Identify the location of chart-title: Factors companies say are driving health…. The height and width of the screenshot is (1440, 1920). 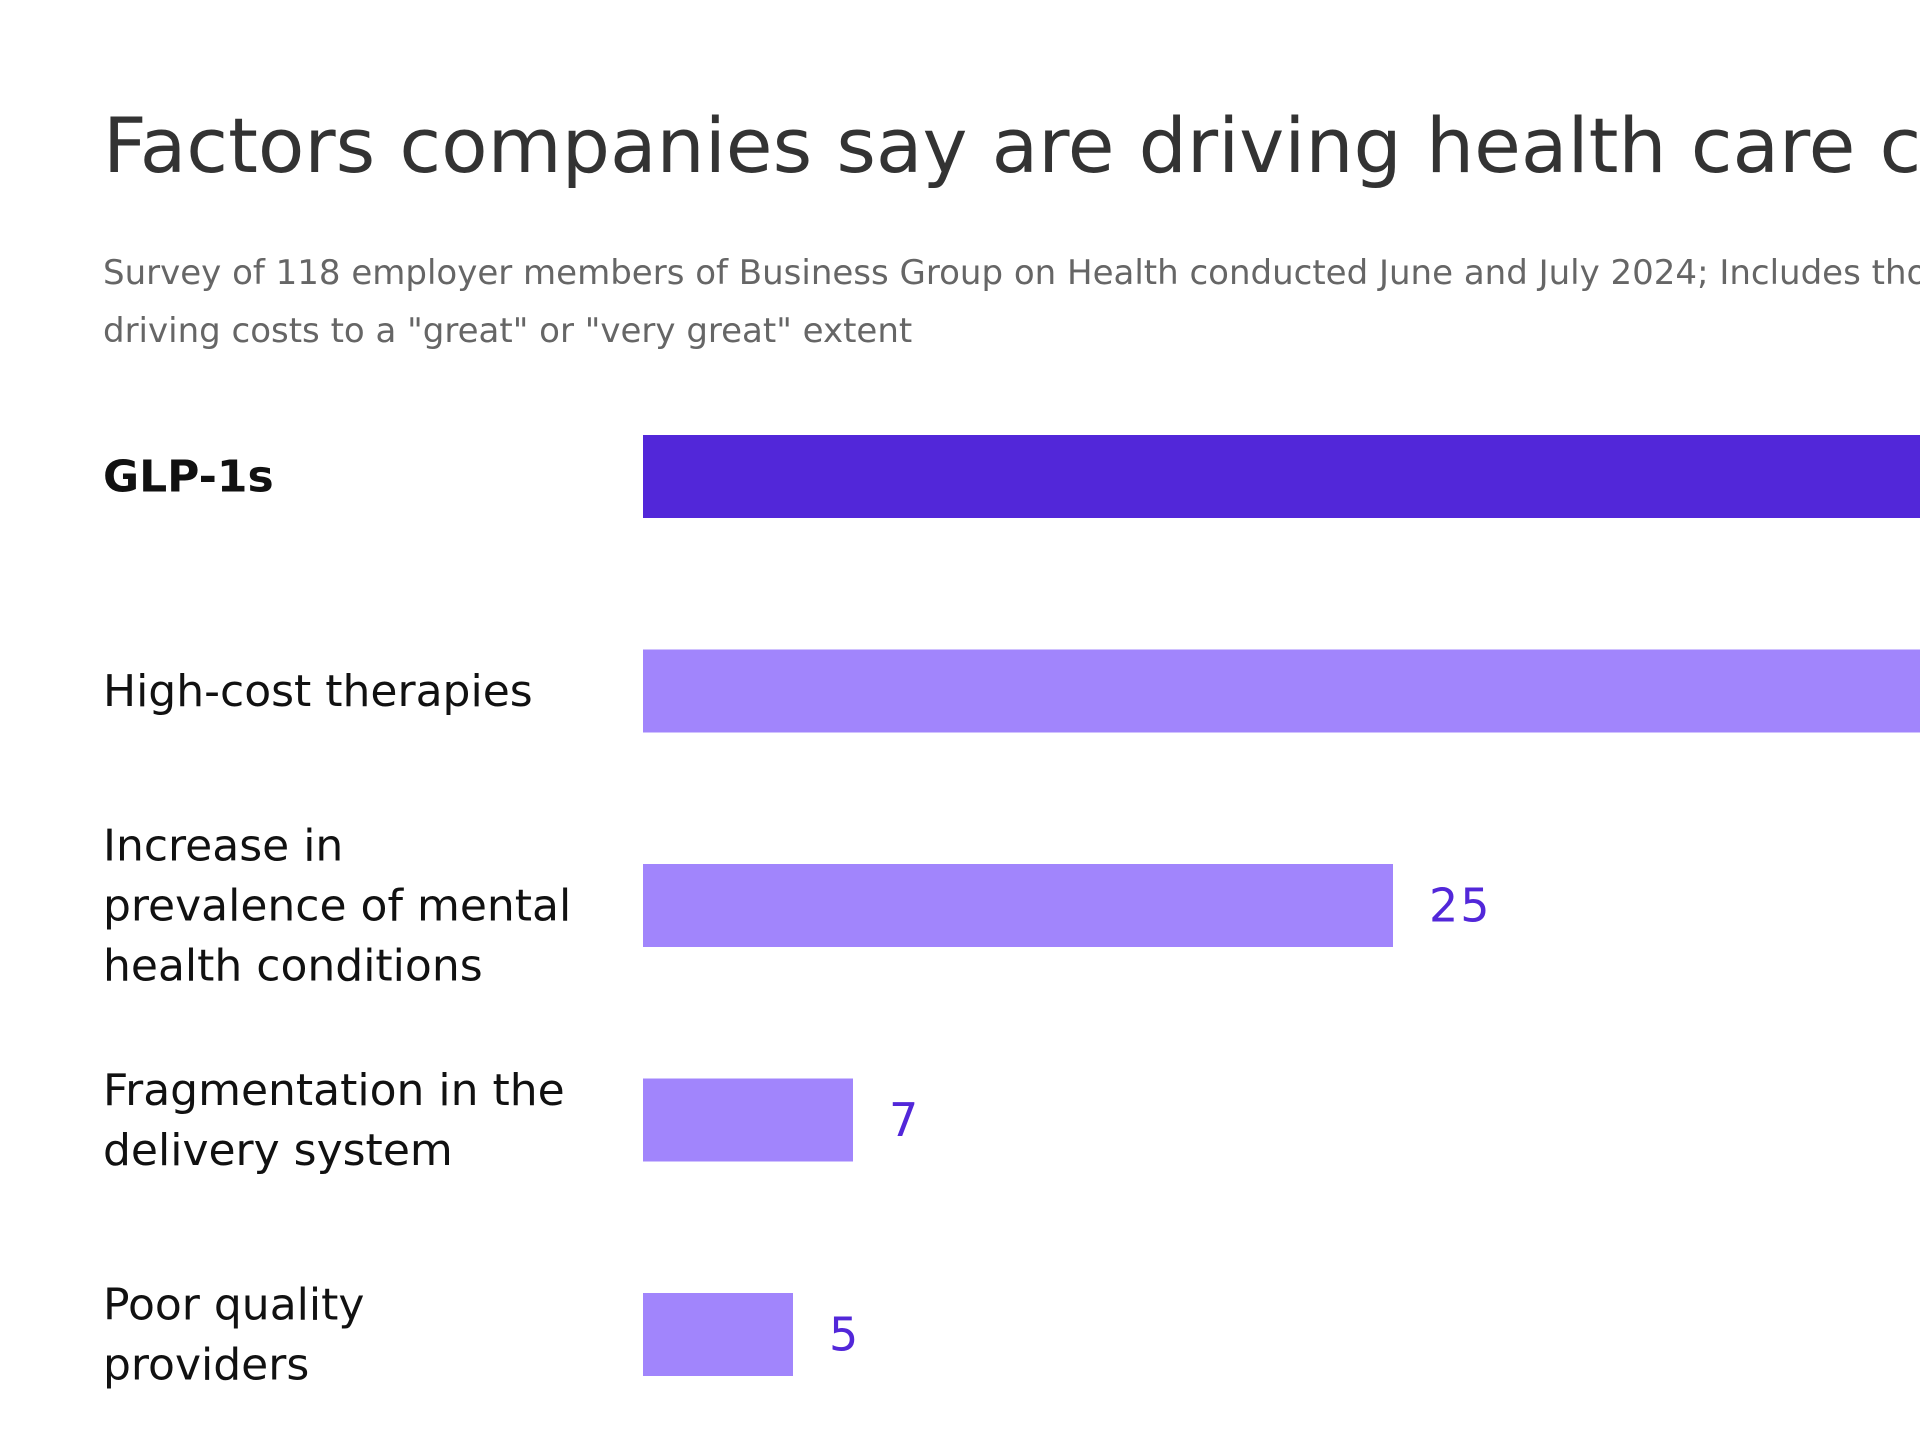
(1011, 145).